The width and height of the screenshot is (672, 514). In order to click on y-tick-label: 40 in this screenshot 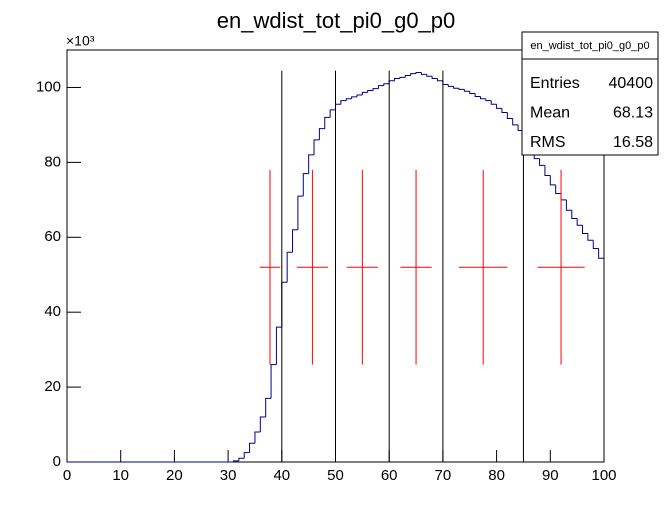, I will do `click(52, 311)`.